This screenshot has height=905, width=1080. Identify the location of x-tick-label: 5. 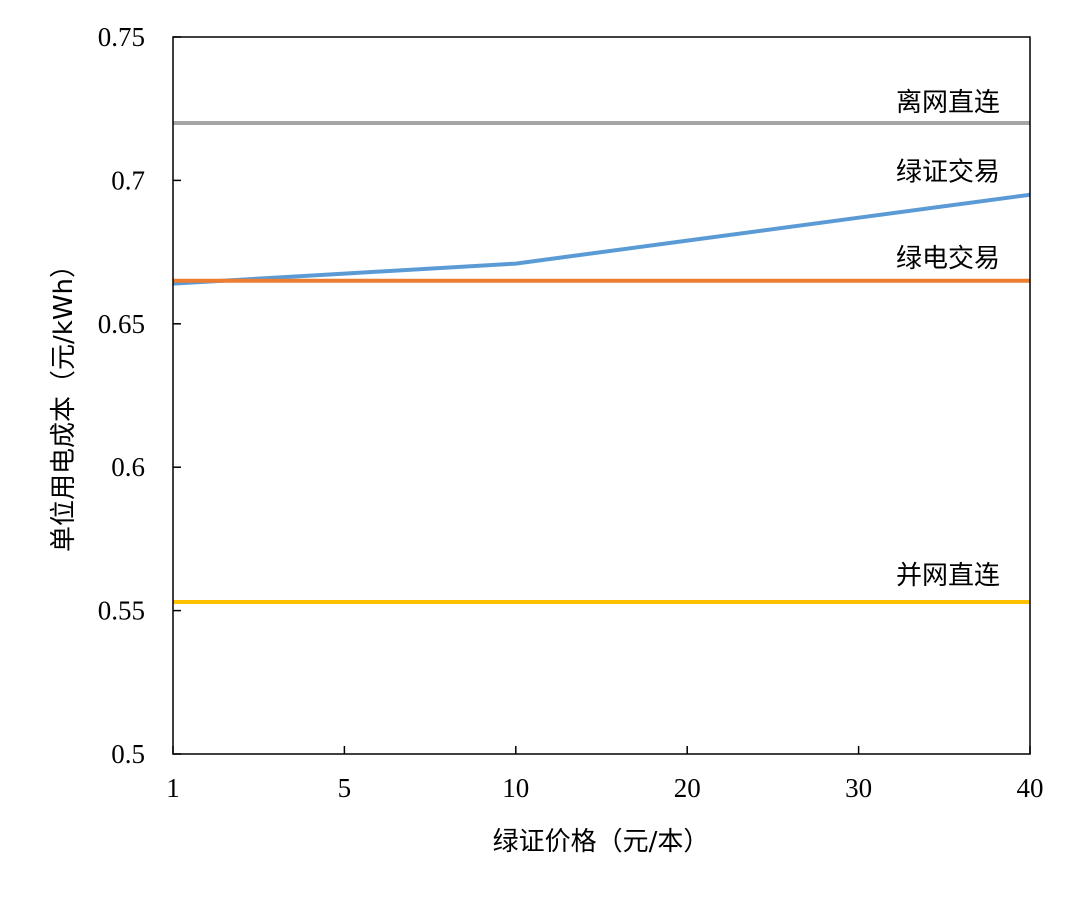
(345, 788).